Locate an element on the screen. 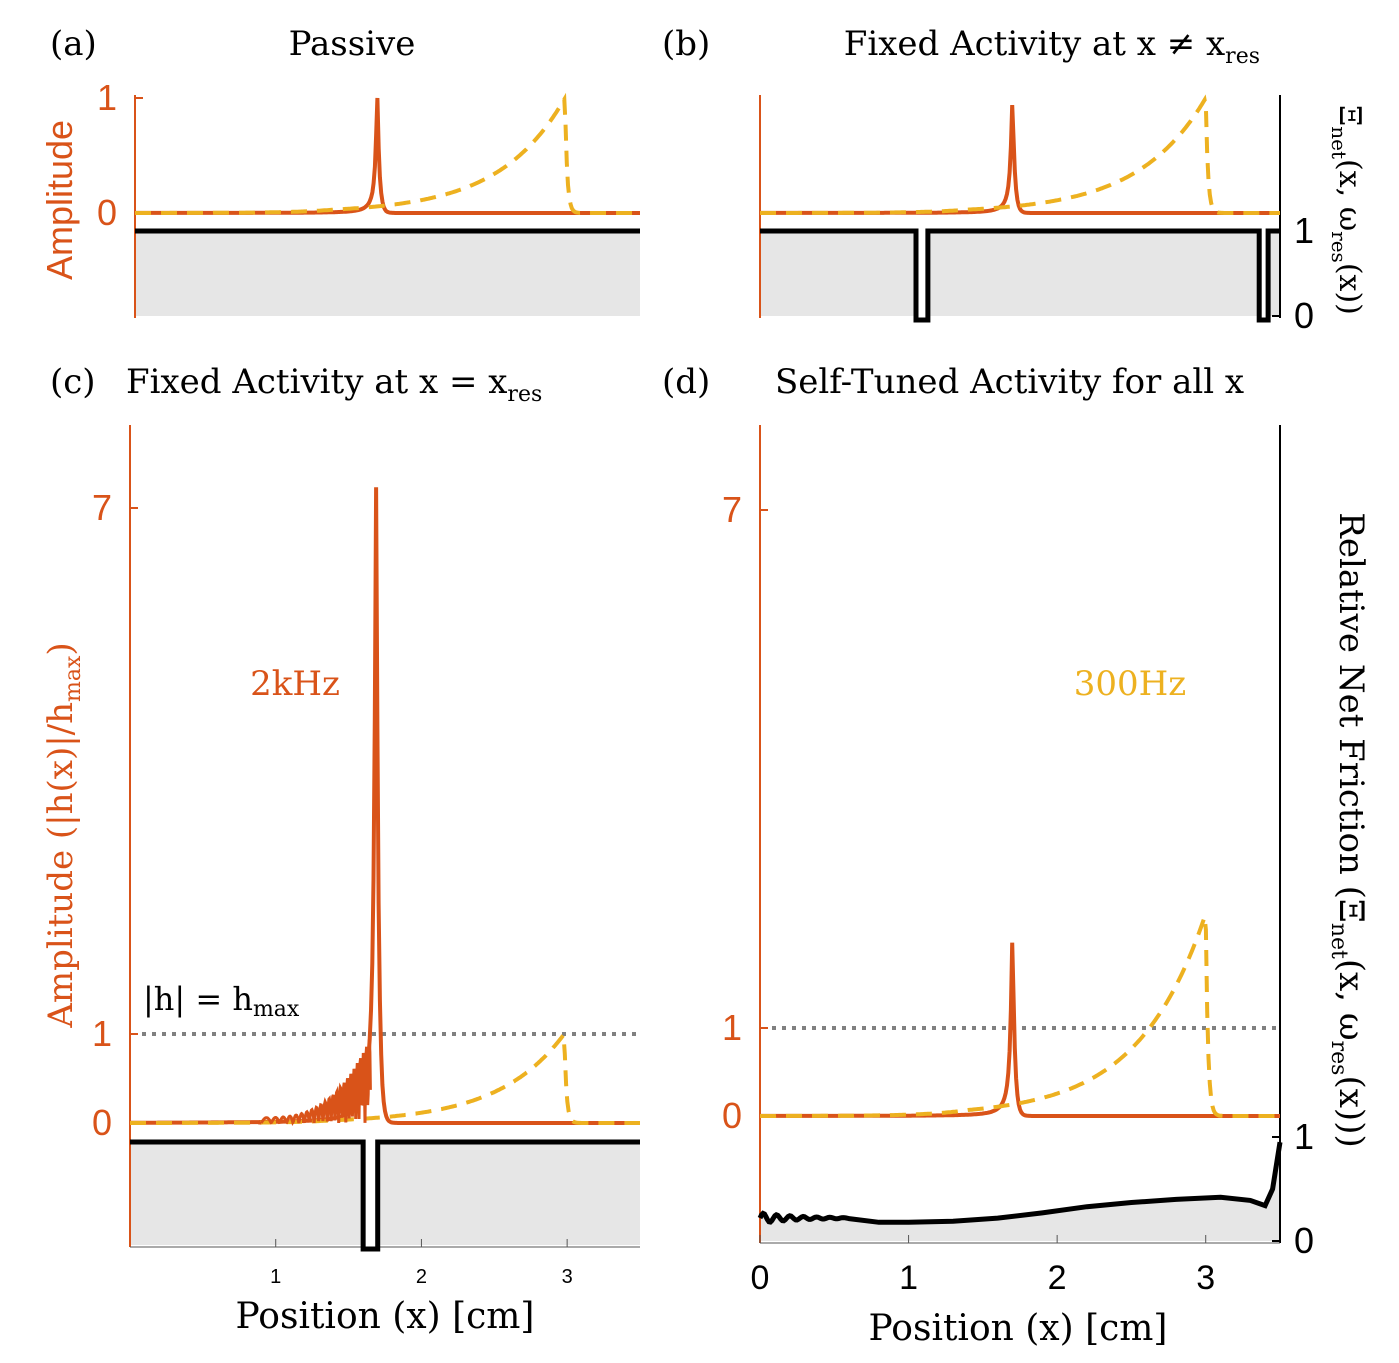 The image size is (1399, 1363). xtick-label-d-3: 3 is located at coordinates (1205, 1278).